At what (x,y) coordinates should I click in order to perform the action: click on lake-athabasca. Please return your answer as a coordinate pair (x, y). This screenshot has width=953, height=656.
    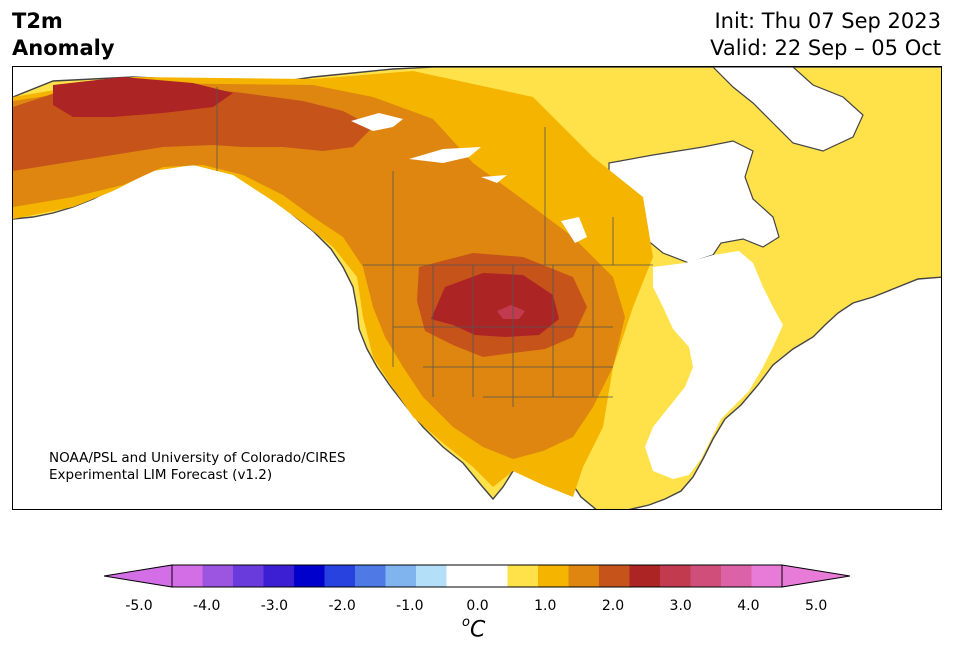
    Looking at the image, I should click on (494, 179).